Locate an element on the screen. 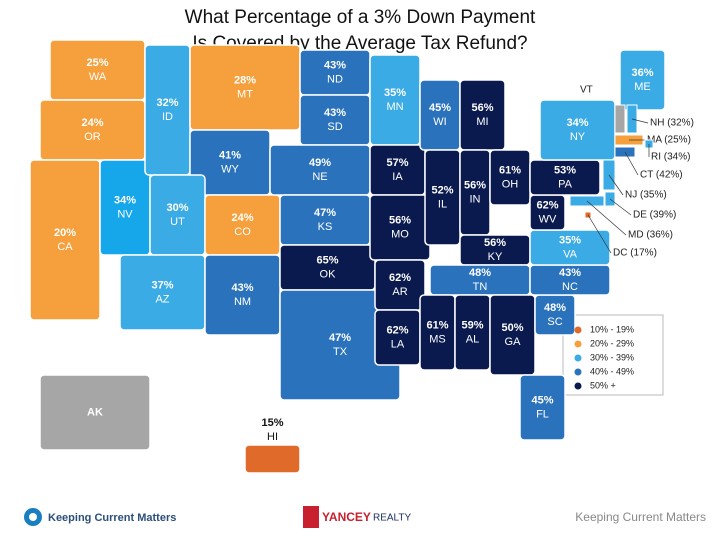  state-abbr: HI is located at coordinates (272, 437).